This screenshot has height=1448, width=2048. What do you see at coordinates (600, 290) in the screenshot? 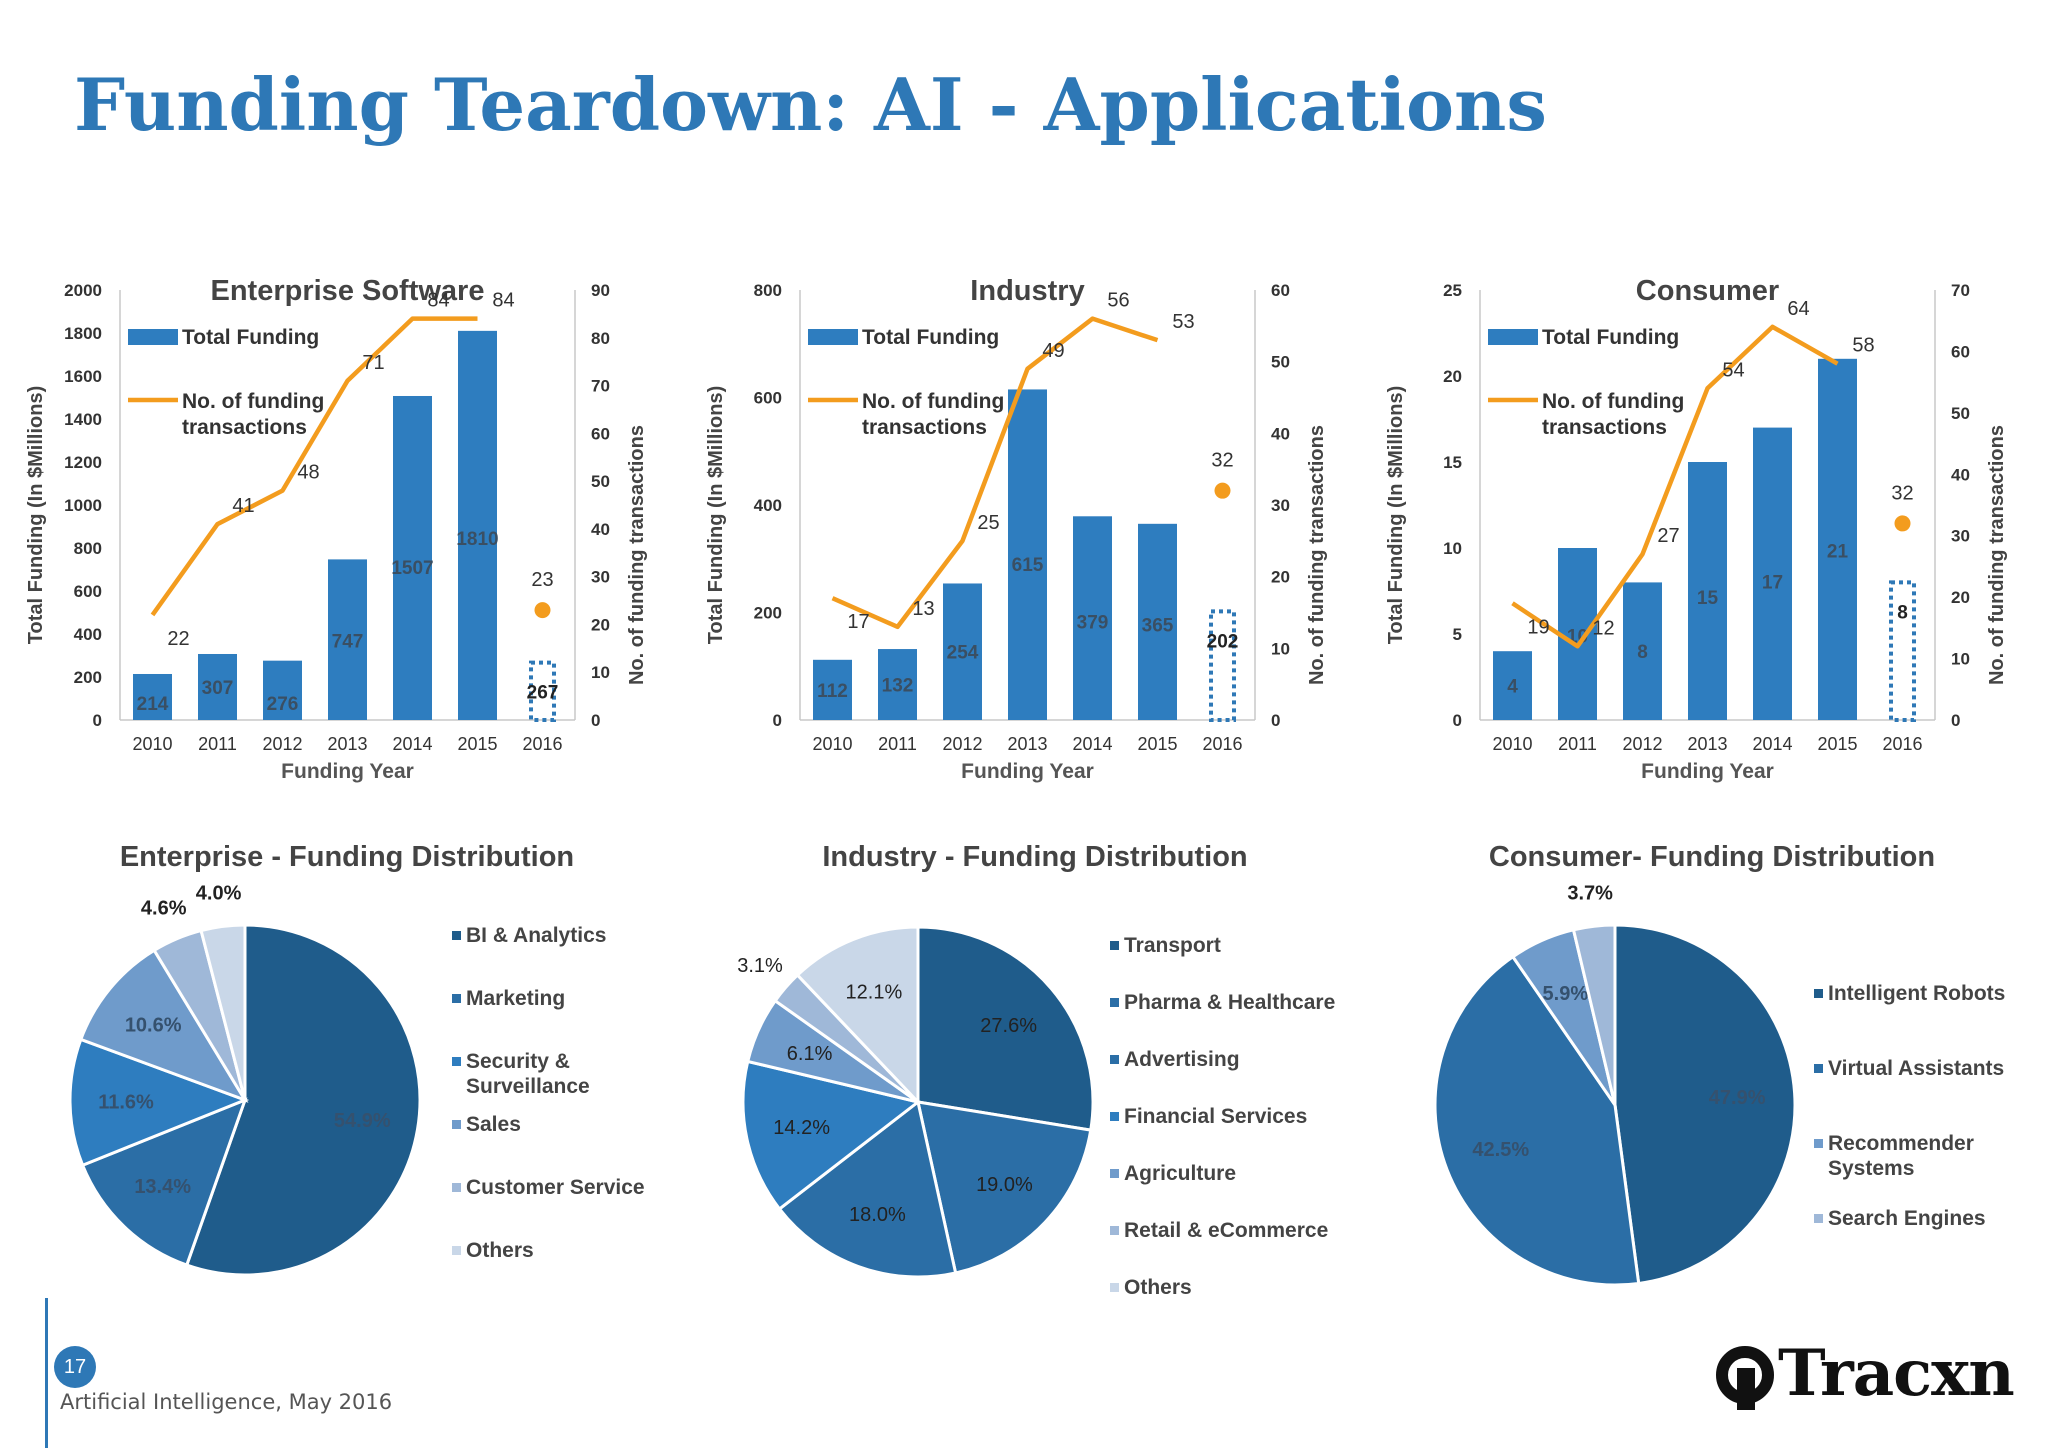
I see `y2-tick-label: 90` at bounding box center [600, 290].